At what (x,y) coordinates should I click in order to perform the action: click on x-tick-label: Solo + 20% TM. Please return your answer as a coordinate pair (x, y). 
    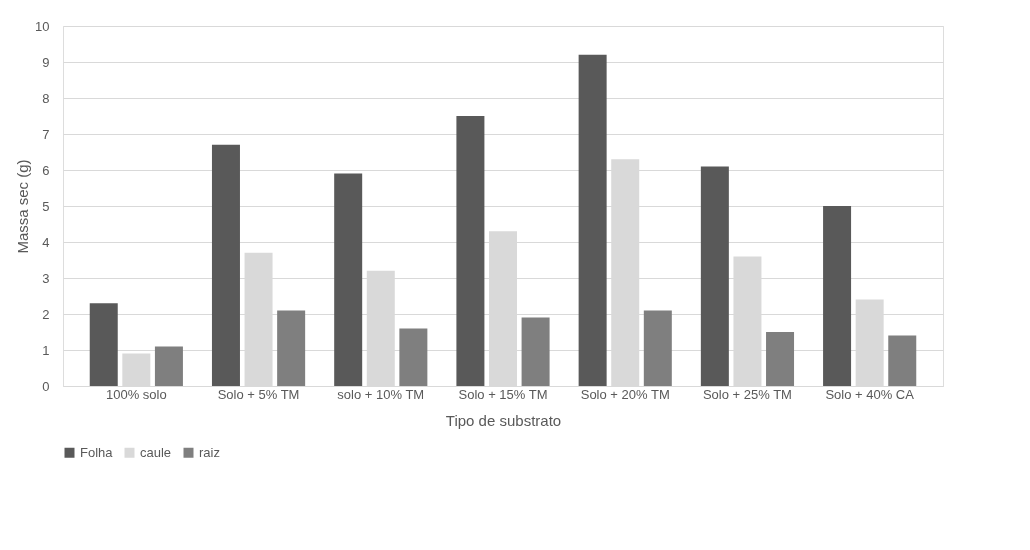
    Looking at the image, I should click on (625, 394).